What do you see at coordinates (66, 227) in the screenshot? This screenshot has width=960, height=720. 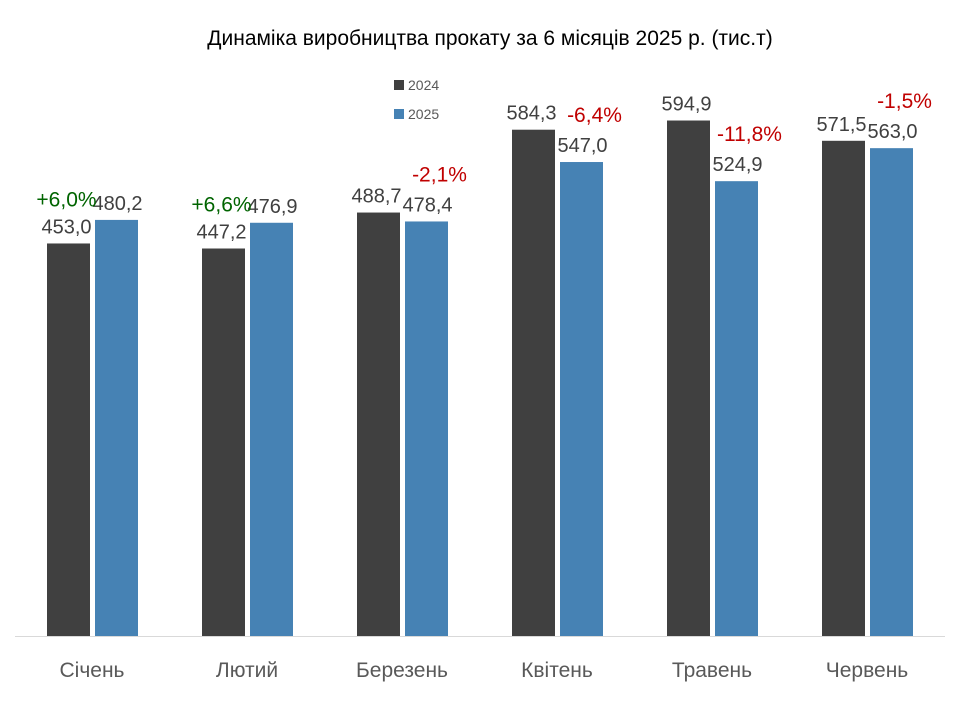 I see `value-label-2024-0: 453,0` at bounding box center [66, 227].